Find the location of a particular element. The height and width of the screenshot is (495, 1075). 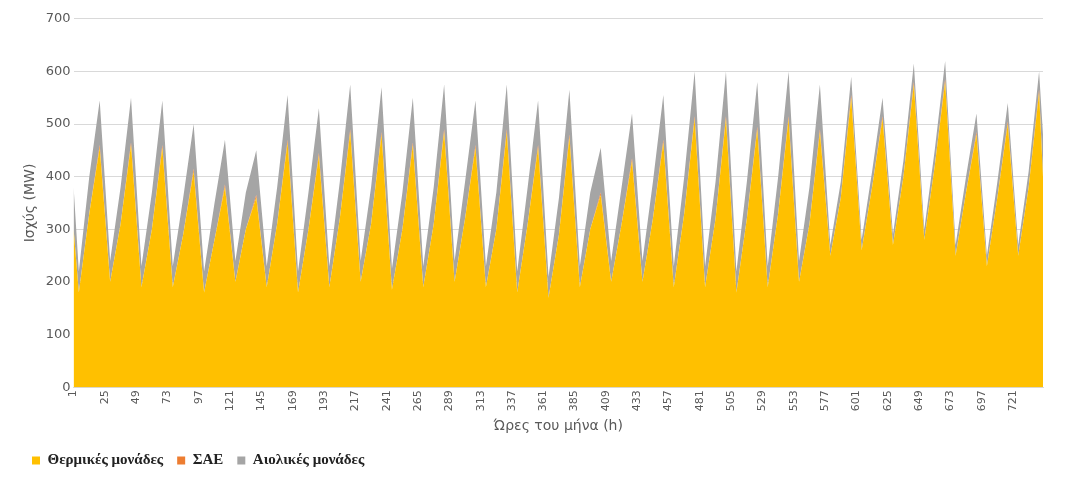

x-tick-label: 601 is located at coordinates (856, 401).